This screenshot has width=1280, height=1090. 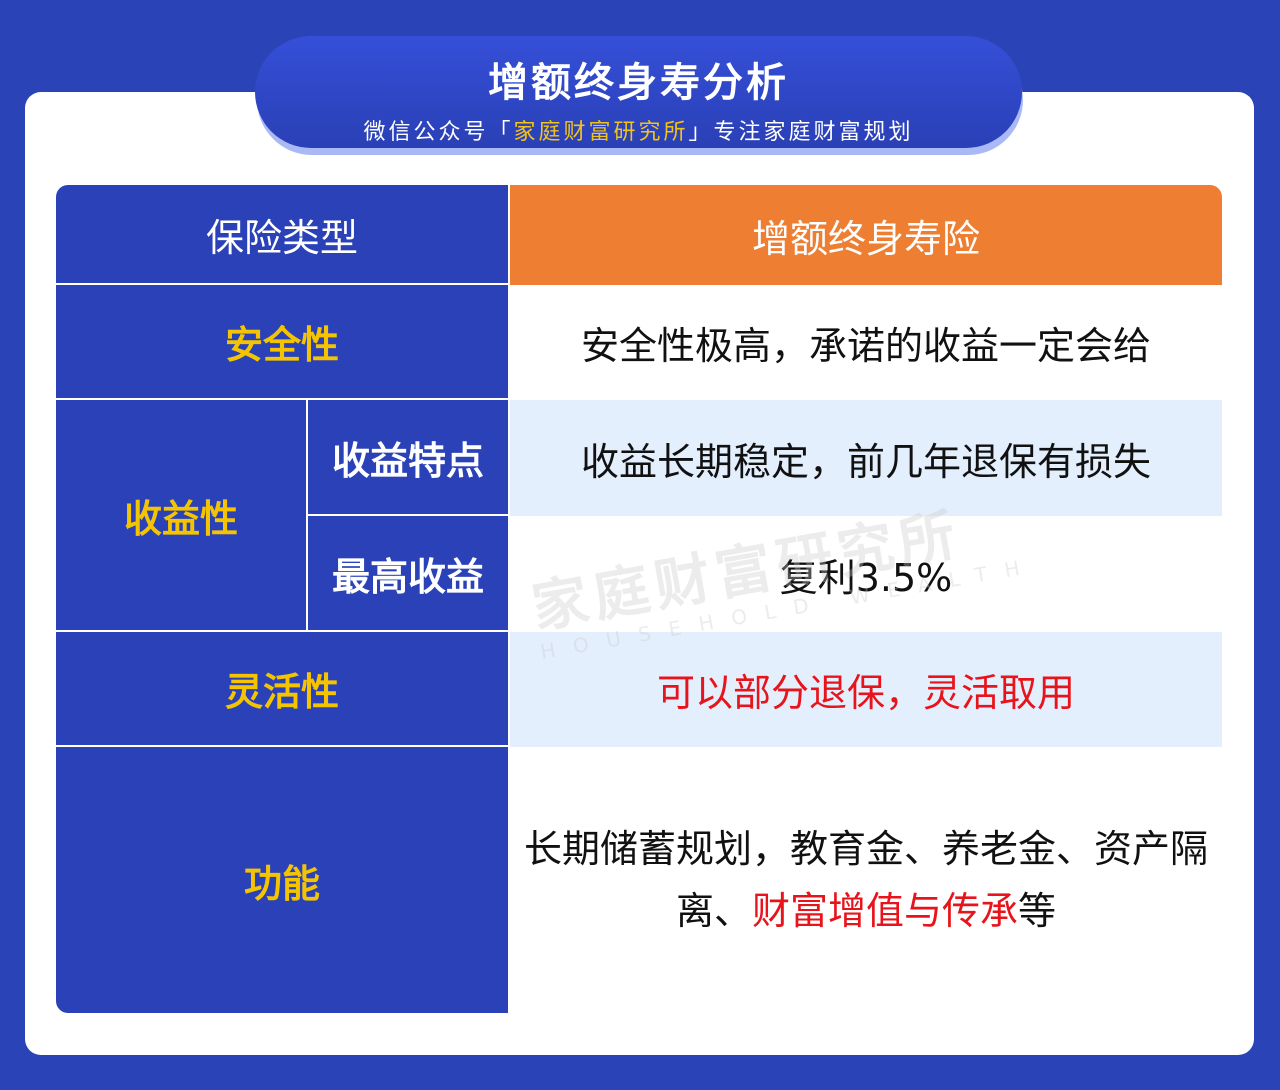 I want to click on function-text-end: 等, so click(x=1037, y=911).